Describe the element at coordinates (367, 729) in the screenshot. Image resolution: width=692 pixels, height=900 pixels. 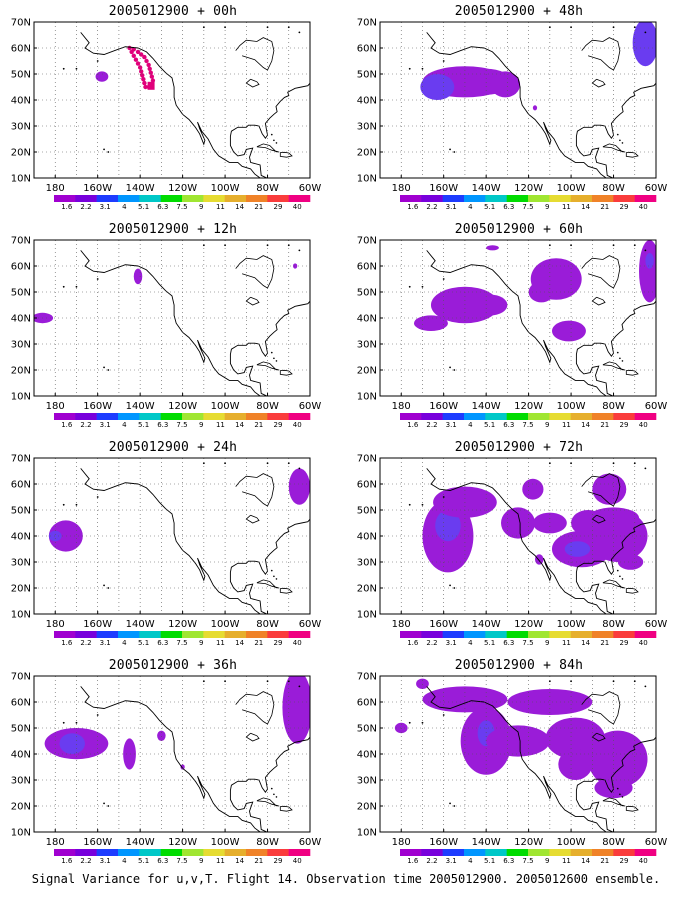
I see `lat-label: 50N` at that location.